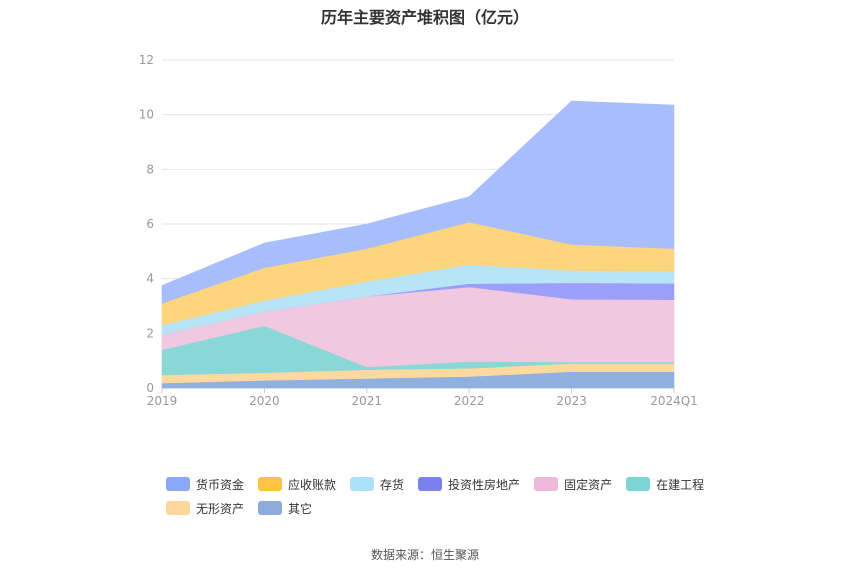 This screenshot has height=575, width=850. Describe the element at coordinates (285, 508) in the screenshot. I see `legend-item: 其它` at that location.